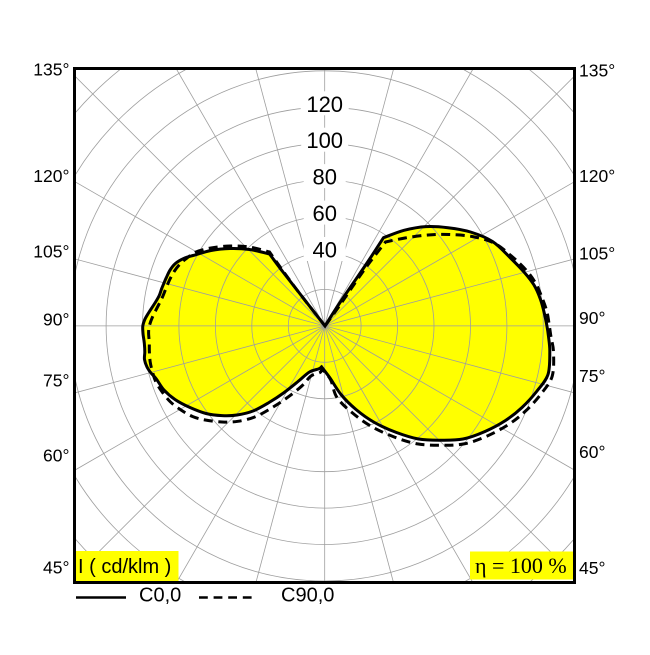  I want to click on svg-text: I ( cd/klm ), so click(124, 567).